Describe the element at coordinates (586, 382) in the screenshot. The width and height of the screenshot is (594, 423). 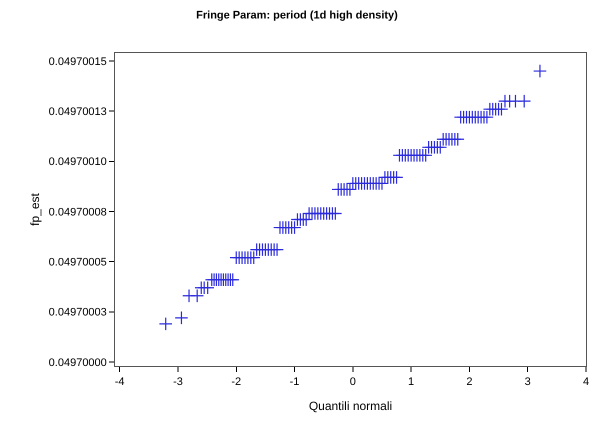
I see `x-tick-label: 4` at that location.